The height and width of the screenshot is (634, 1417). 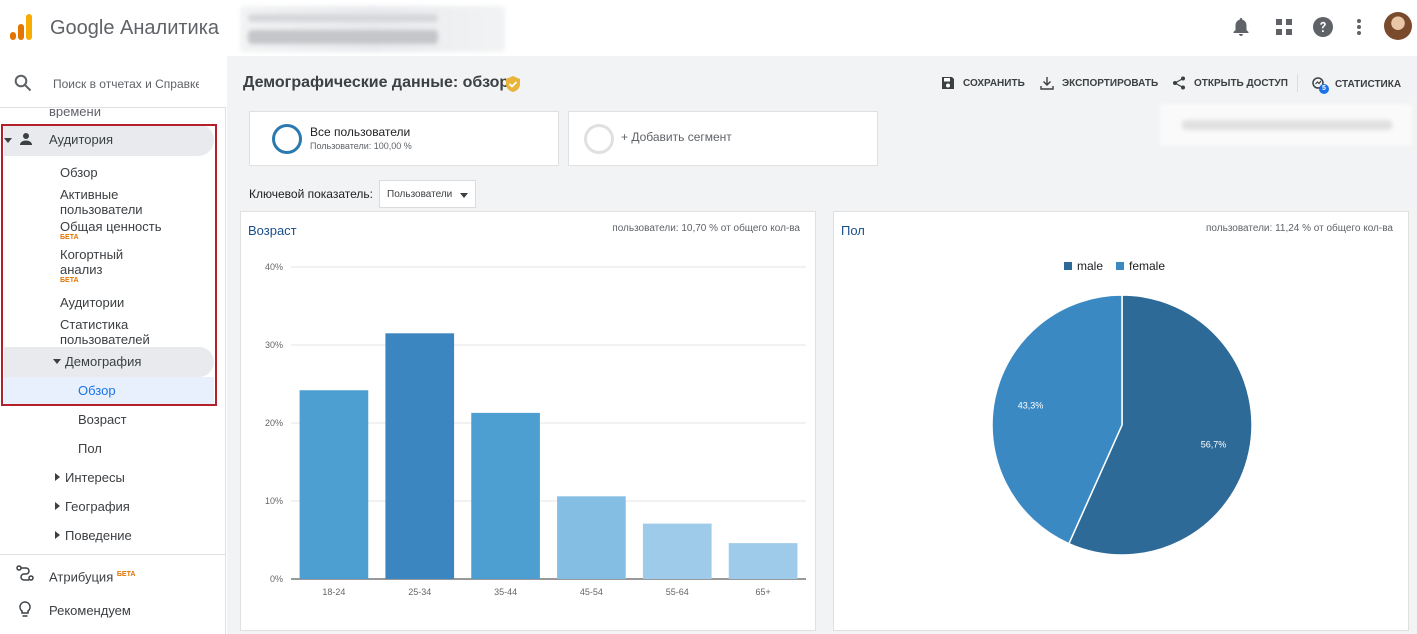 What do you see at coordinates (853, 230) in the screenshot?
I see `gender-panel-title: Пол` at bounding box center [853, 230].